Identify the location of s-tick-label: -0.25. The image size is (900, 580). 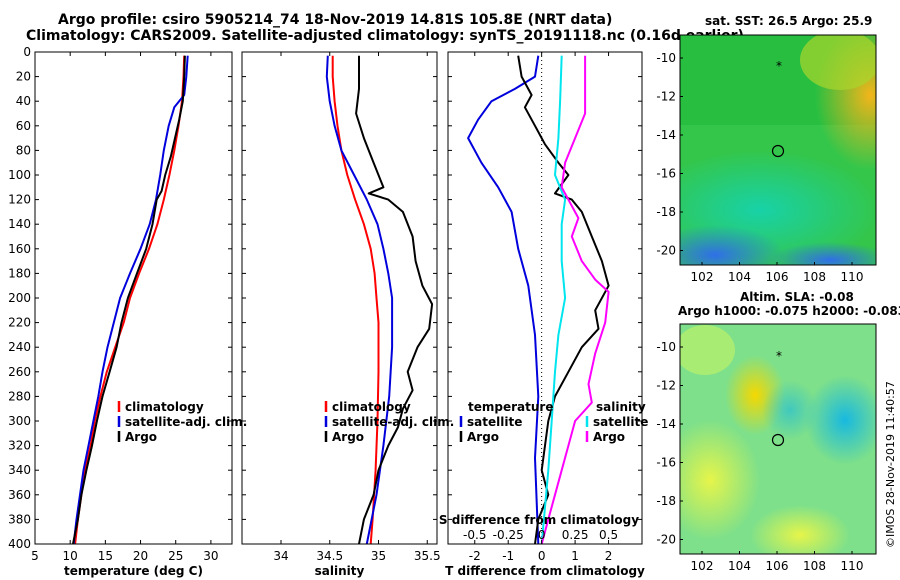
(508, 535).